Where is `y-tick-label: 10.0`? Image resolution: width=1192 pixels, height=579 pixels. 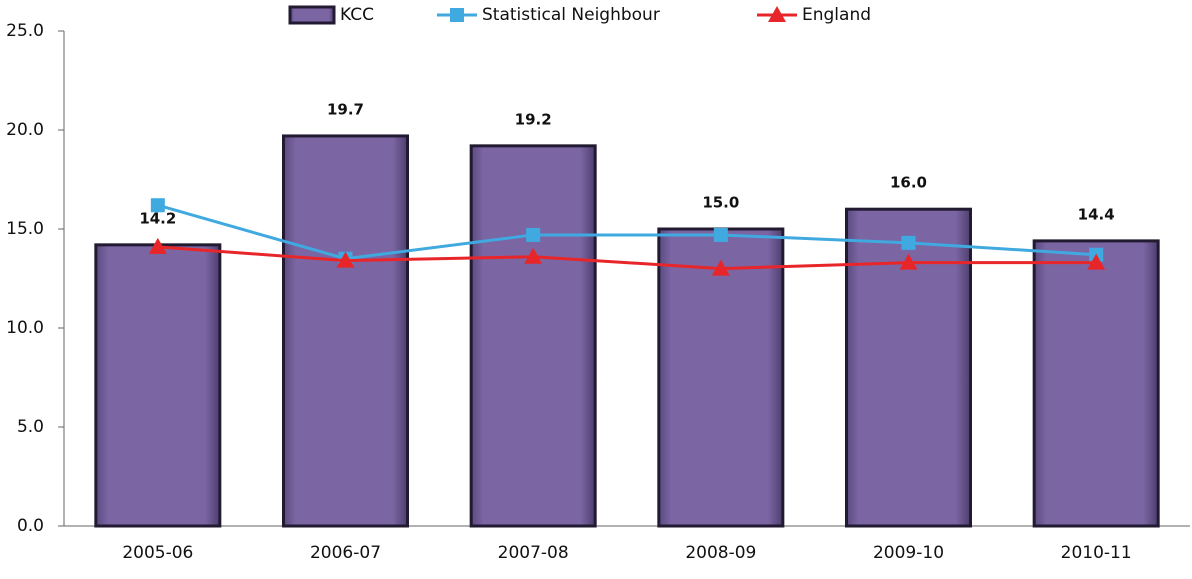 y-tick-label: 10.0 is located at coordinates (25, 328).